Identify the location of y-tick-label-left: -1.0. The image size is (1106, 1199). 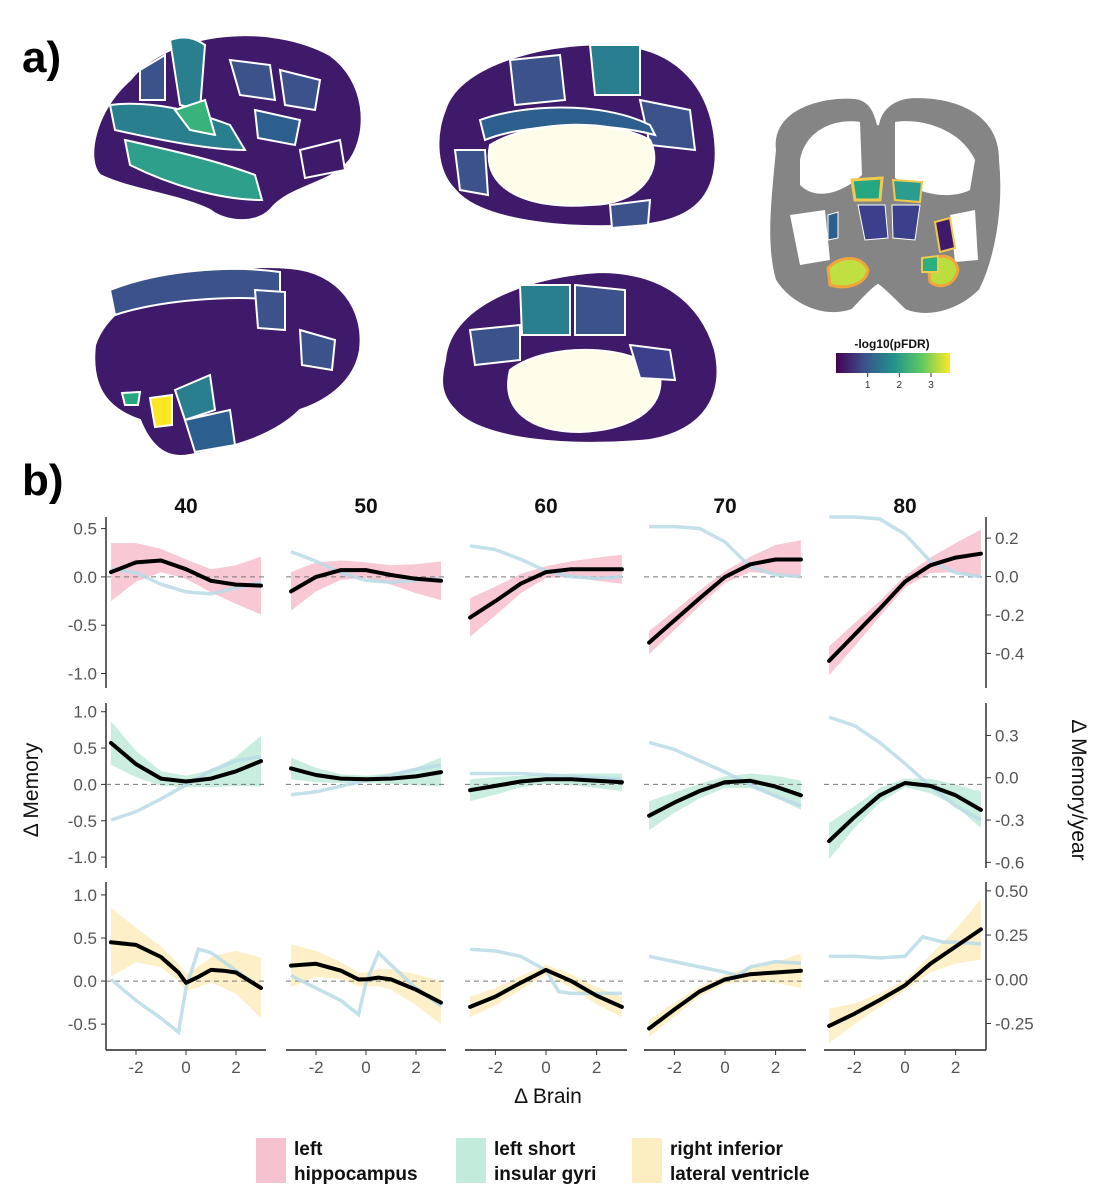
(82, 674).